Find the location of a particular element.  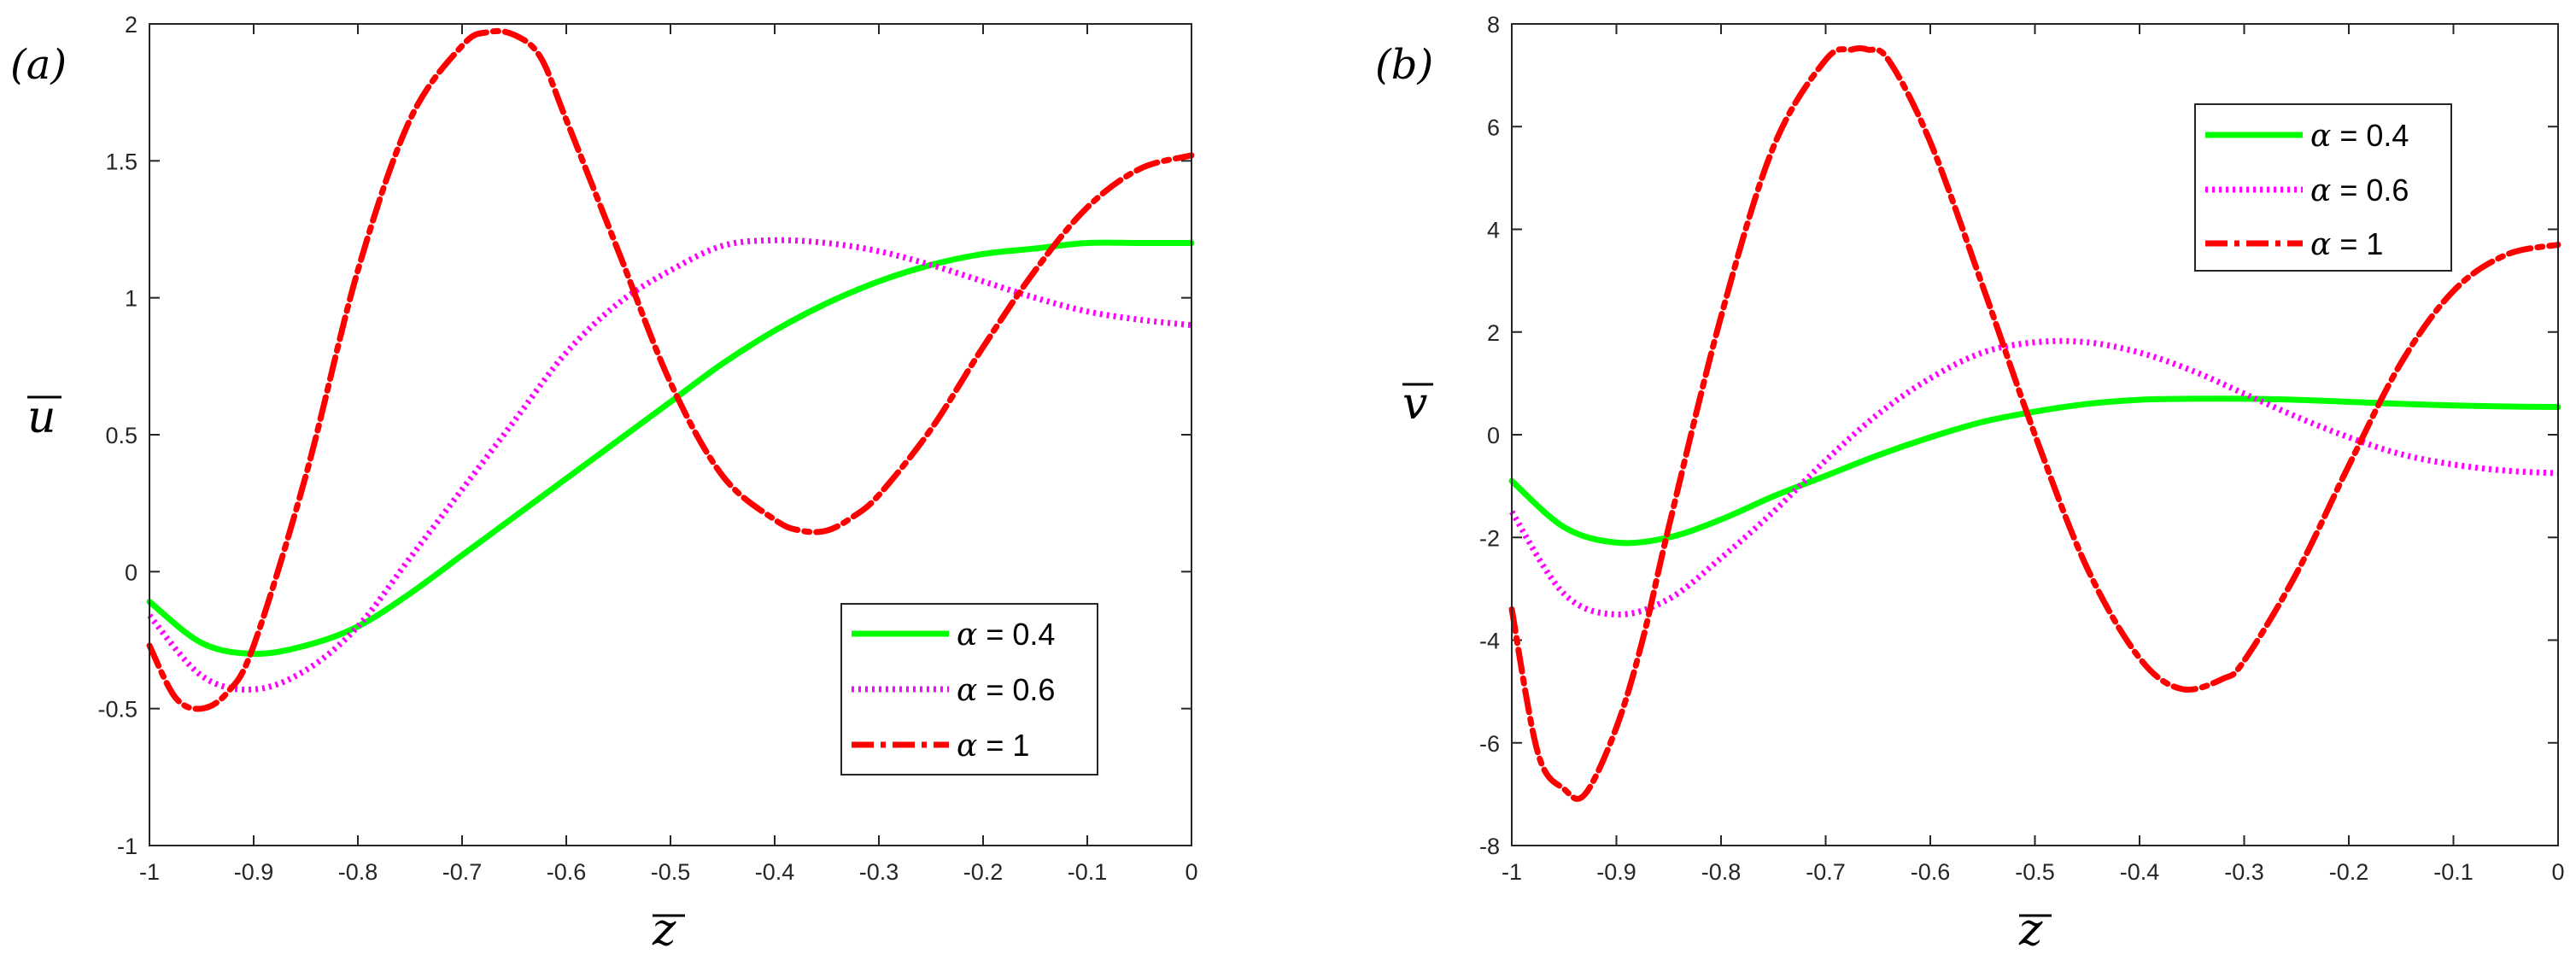

panel-a-xtick-label: -0.9 is located at coordinates (254, 872).